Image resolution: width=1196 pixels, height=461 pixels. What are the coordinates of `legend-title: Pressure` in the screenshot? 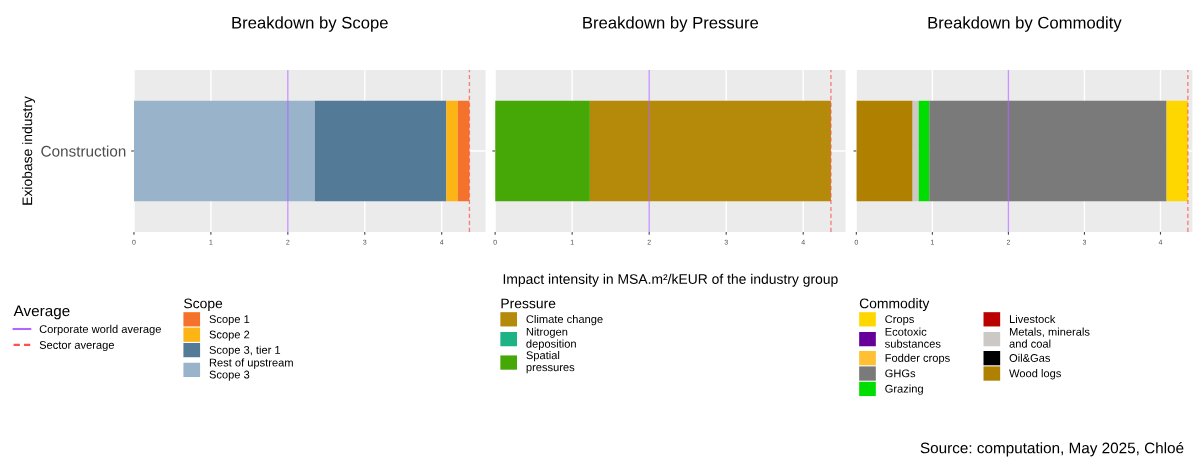 It's located at (528, 303).